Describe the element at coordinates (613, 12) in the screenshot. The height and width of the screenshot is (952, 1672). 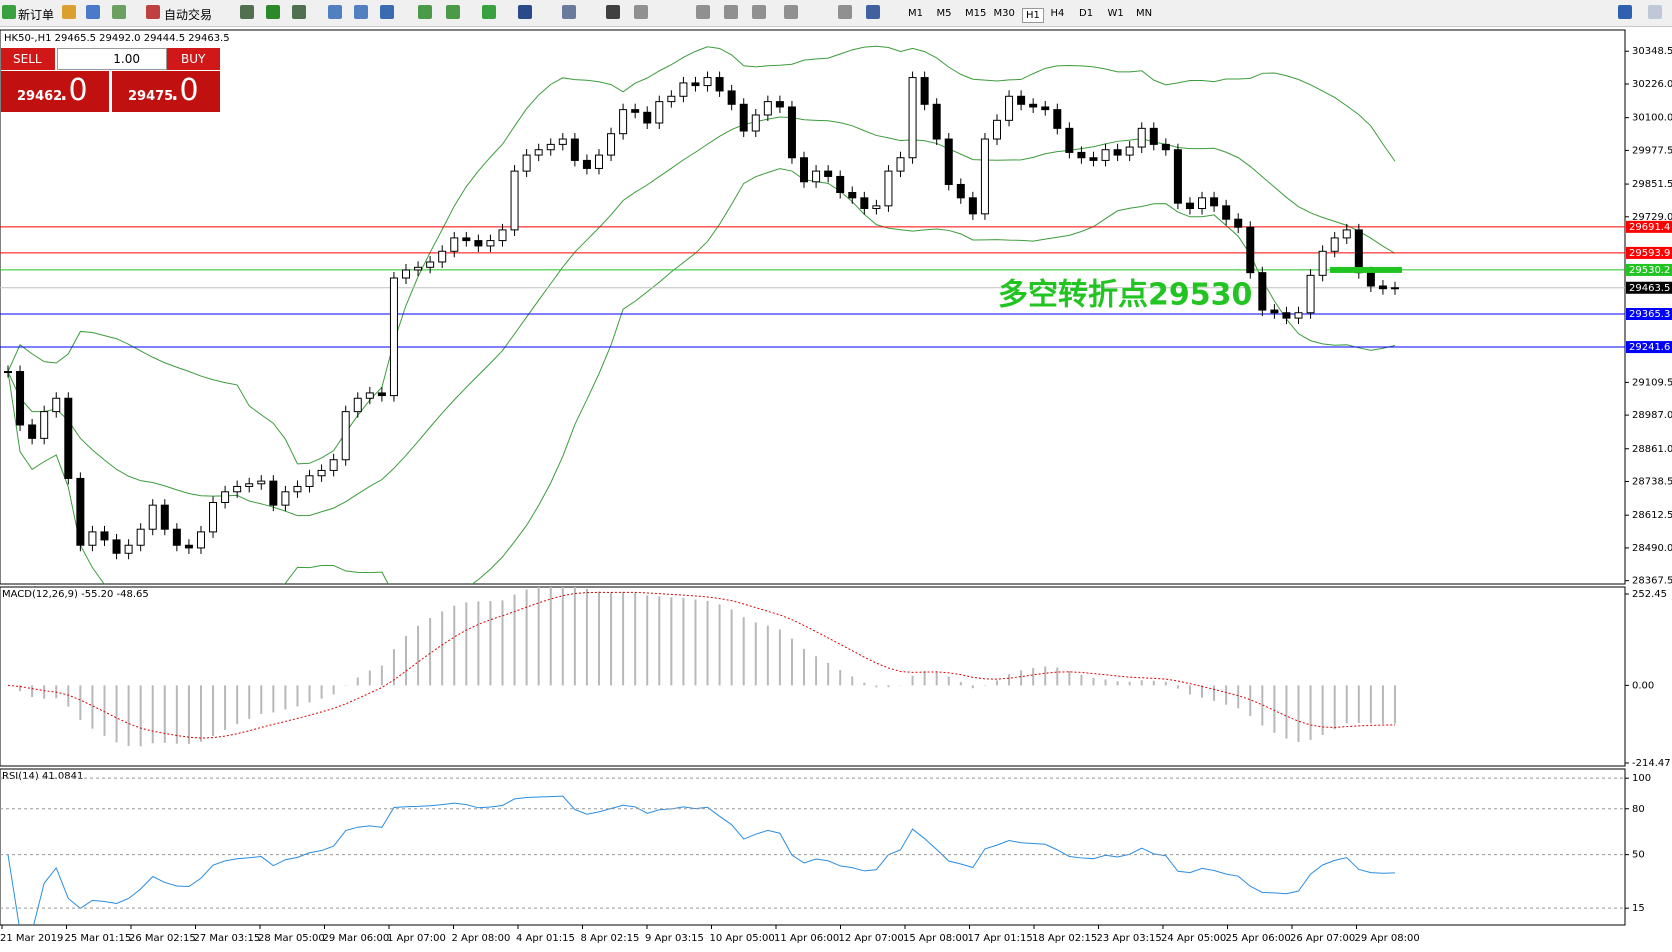
I see `cursor-icon` at that location.